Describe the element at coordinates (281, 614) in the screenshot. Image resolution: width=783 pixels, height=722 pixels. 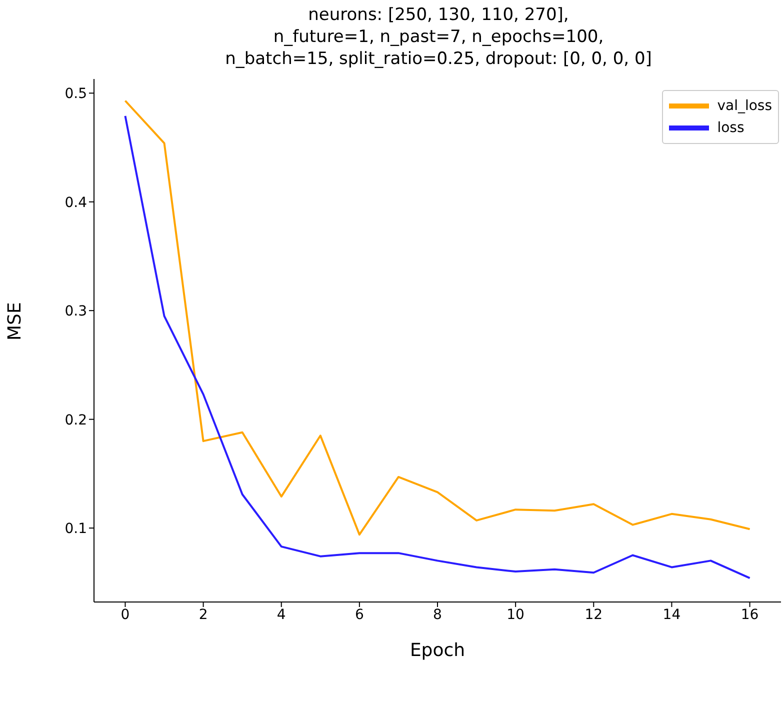
I see `x-tick-label: 4` at that location.